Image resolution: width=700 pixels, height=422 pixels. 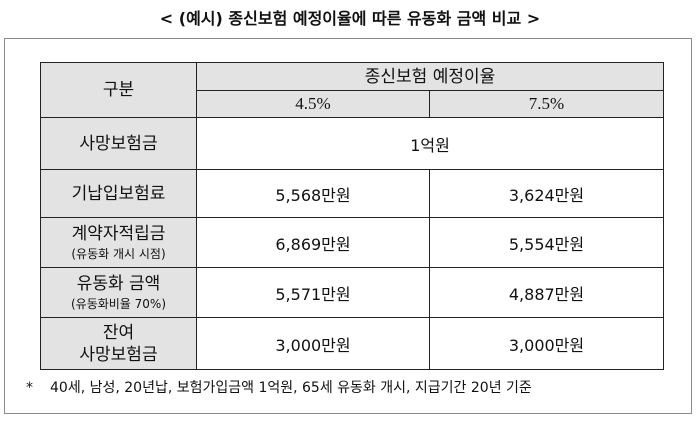 What do you see at coordinates (118, 303) in the screenshot?
I see `row-label-liquidation-sub: (유동화비율 70%)` at bounding box center [118, 303].